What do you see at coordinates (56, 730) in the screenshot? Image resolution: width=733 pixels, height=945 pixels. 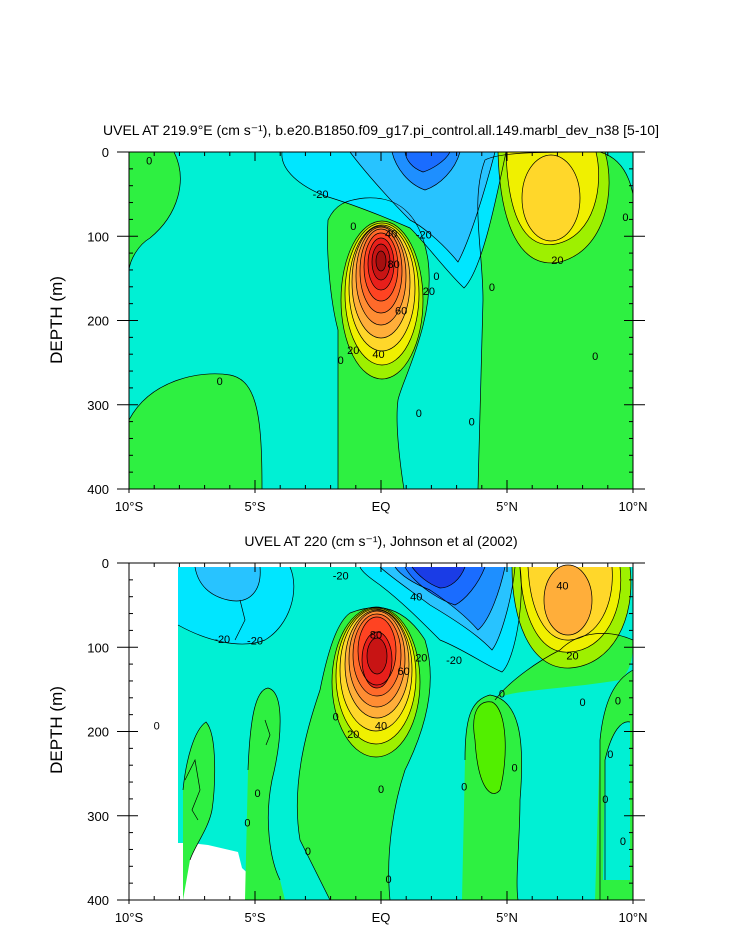 I see `panel-observed-ylabel: DEPTH (m)` at bounding box center [56, 730].